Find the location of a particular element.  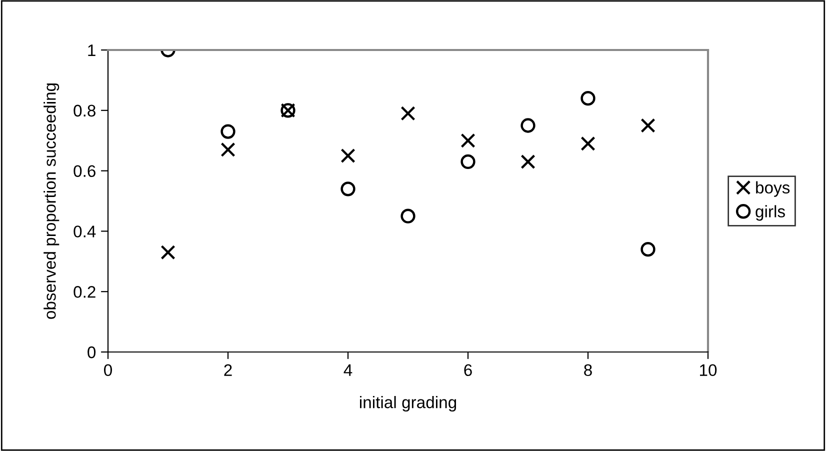

y-tick-label: 0.8 is located at coordinates (85, 110).